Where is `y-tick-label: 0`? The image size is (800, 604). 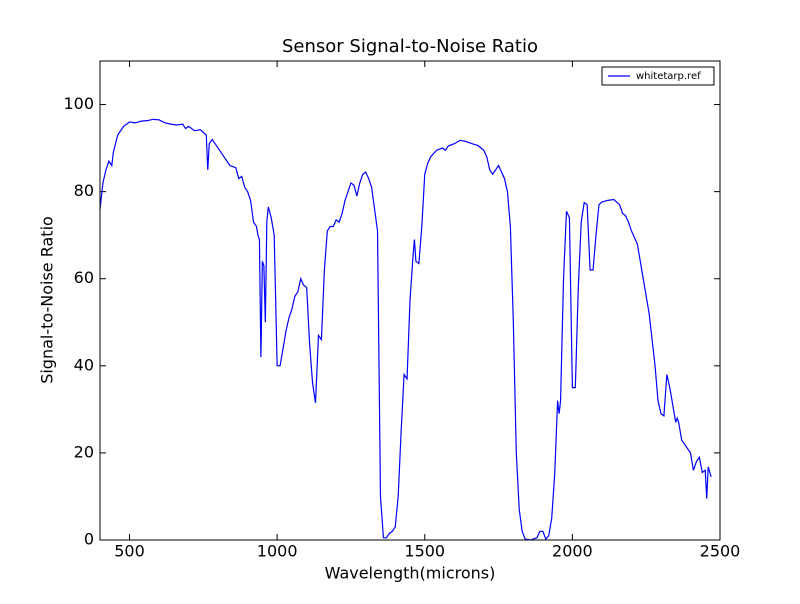
y-tick-label: 0 is located at coordinates (89, 539).